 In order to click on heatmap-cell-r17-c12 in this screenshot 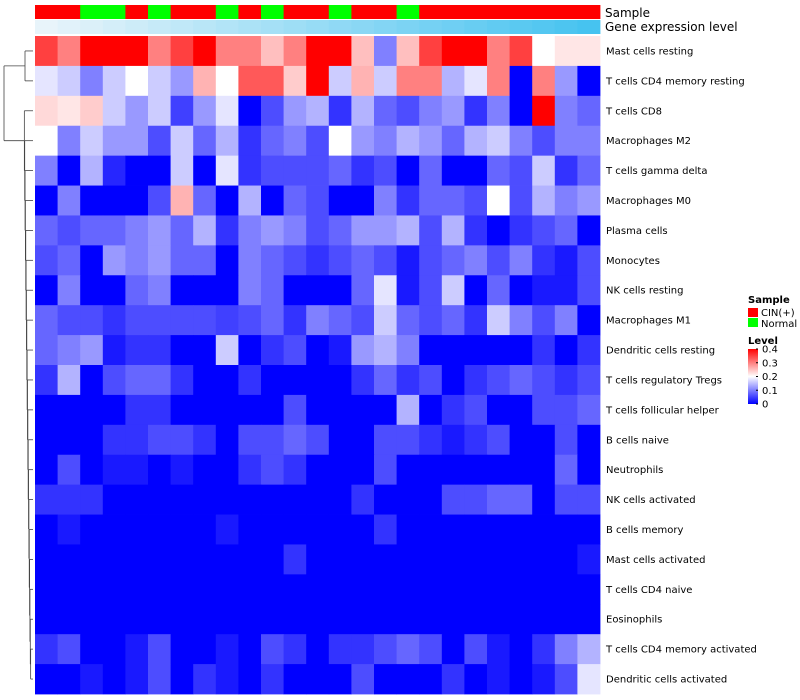, I will do `click(318, 559)`.